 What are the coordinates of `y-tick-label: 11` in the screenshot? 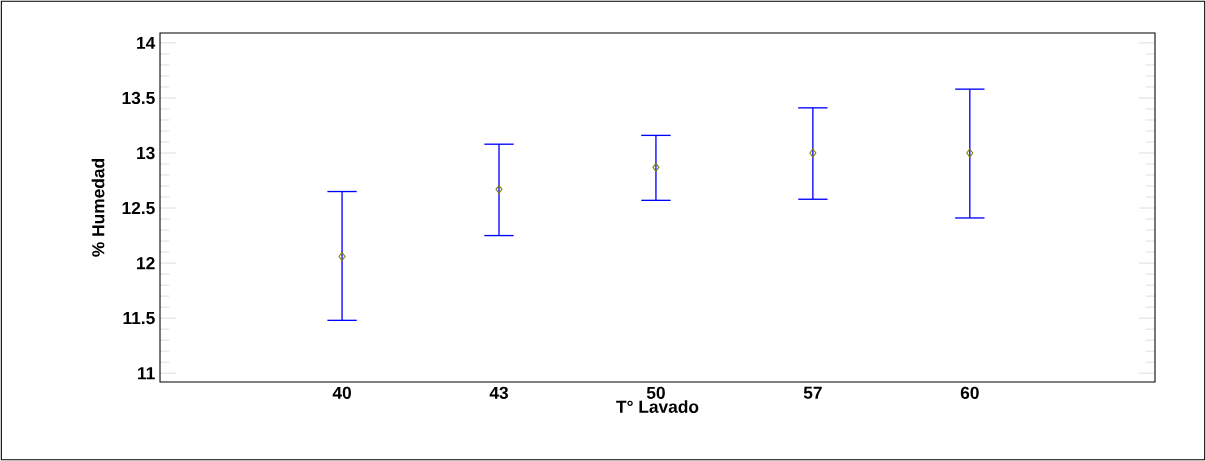 It's located at (146, 373).